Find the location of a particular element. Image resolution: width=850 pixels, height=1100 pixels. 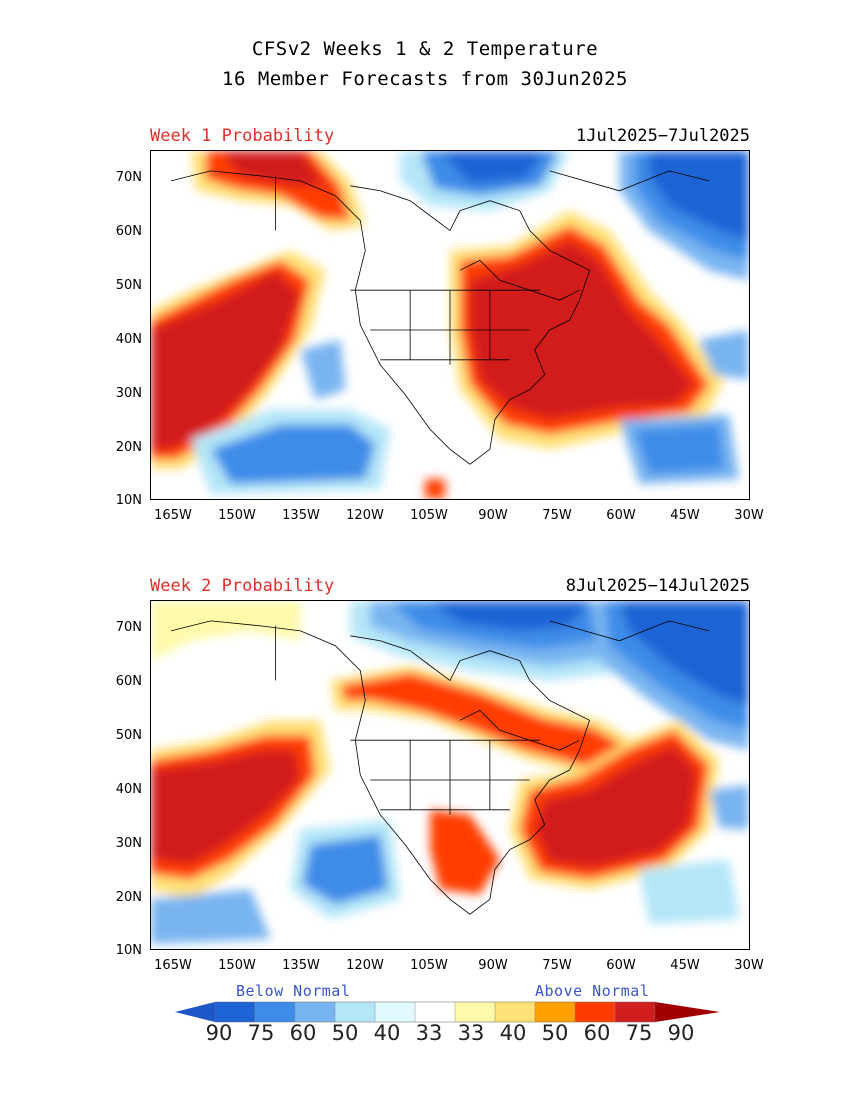

legend-colorbar is located at coordinates (447, 1012).